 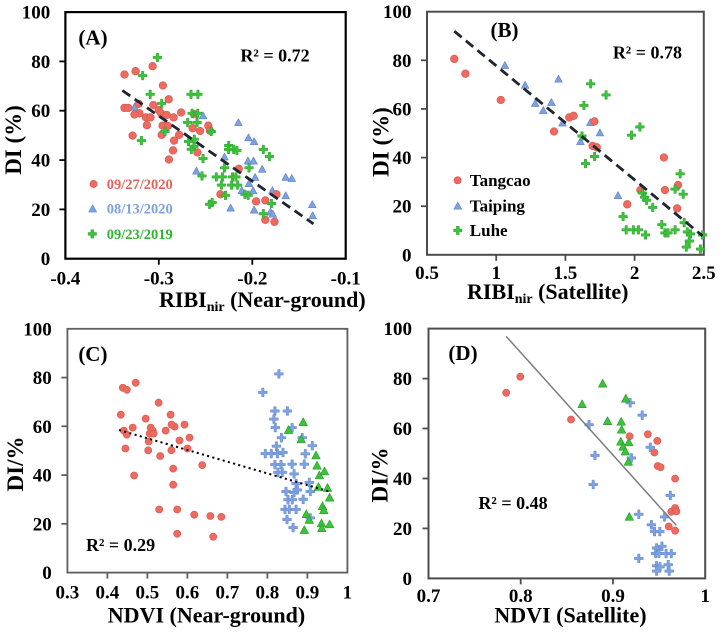 I want to click on svg-text: (C), so click(x=92, y=354).